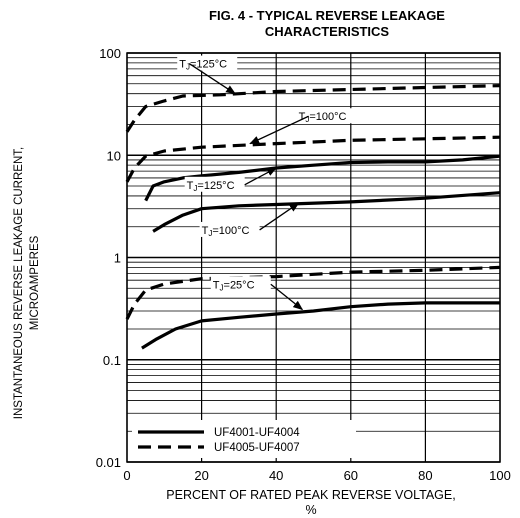 This screenshot has height=518, width=520. Describe the element at coordinates (425, 475) in the screenshot. I see `x-tick-label: 80` at that location.